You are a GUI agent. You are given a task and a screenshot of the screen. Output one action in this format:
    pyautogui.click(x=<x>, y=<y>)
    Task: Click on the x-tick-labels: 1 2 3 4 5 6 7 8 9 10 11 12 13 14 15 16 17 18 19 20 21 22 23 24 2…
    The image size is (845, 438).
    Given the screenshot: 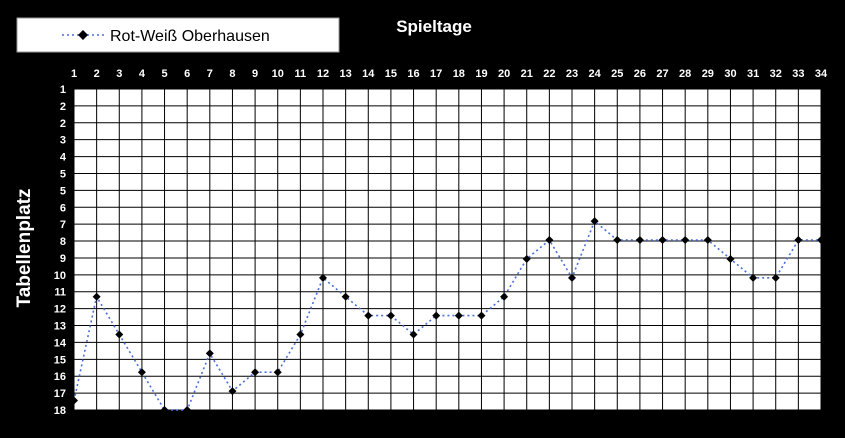 What is the action you would take?
    pyautogui.click(x=449, y=74)
    